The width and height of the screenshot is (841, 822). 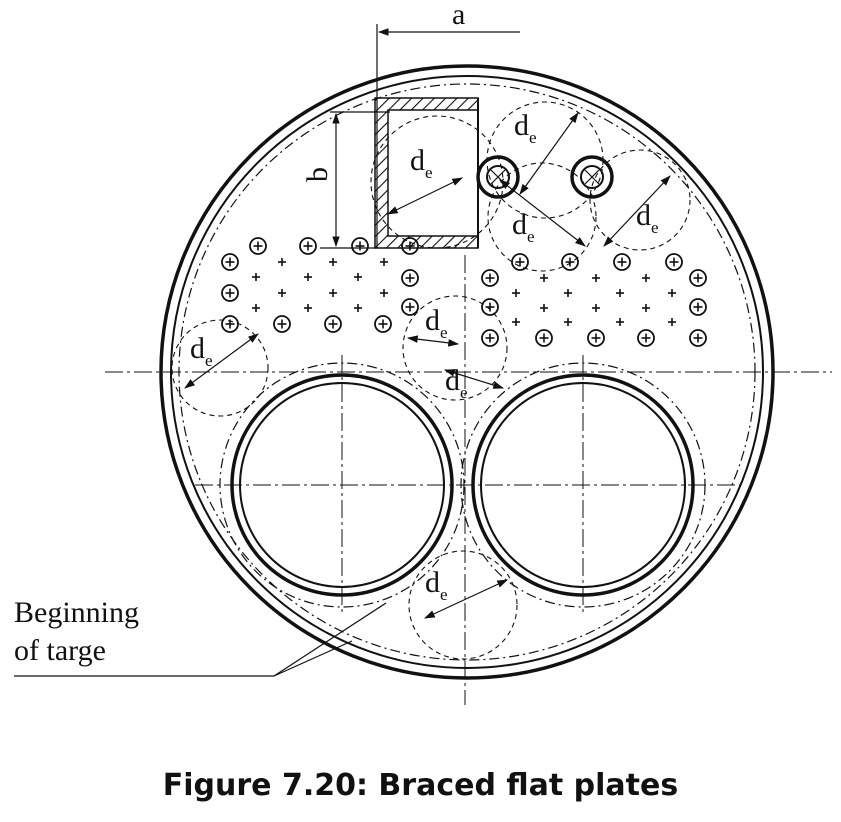 What do you see at coordinates (498, 177) in the screenshot?
I see `stay-tube-left` at bounding box center [498, 177].